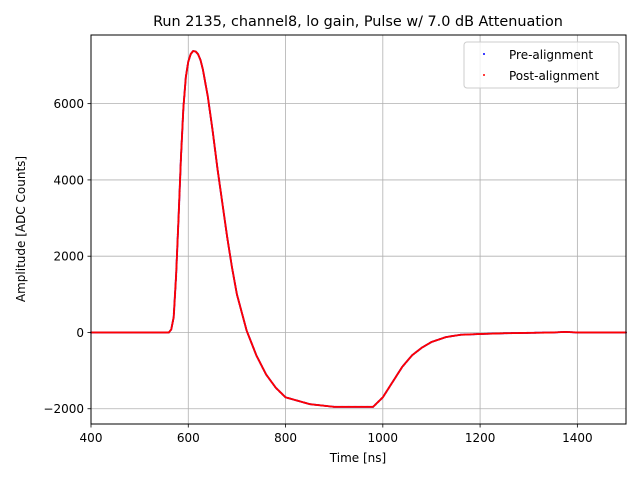 This screenshot has height=480, width=640. Describe the element at coordinates (336, 434) in the screenshot. I see `x-axis-ticks: 400 600 800 1000 1200 1400` at that location.